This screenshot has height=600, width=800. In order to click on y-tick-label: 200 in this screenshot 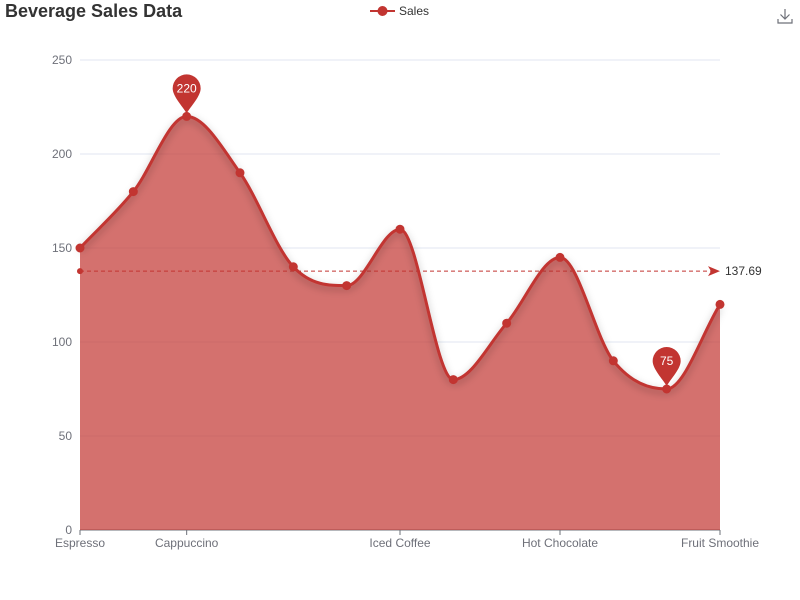, I will do `click(62, 154)`.